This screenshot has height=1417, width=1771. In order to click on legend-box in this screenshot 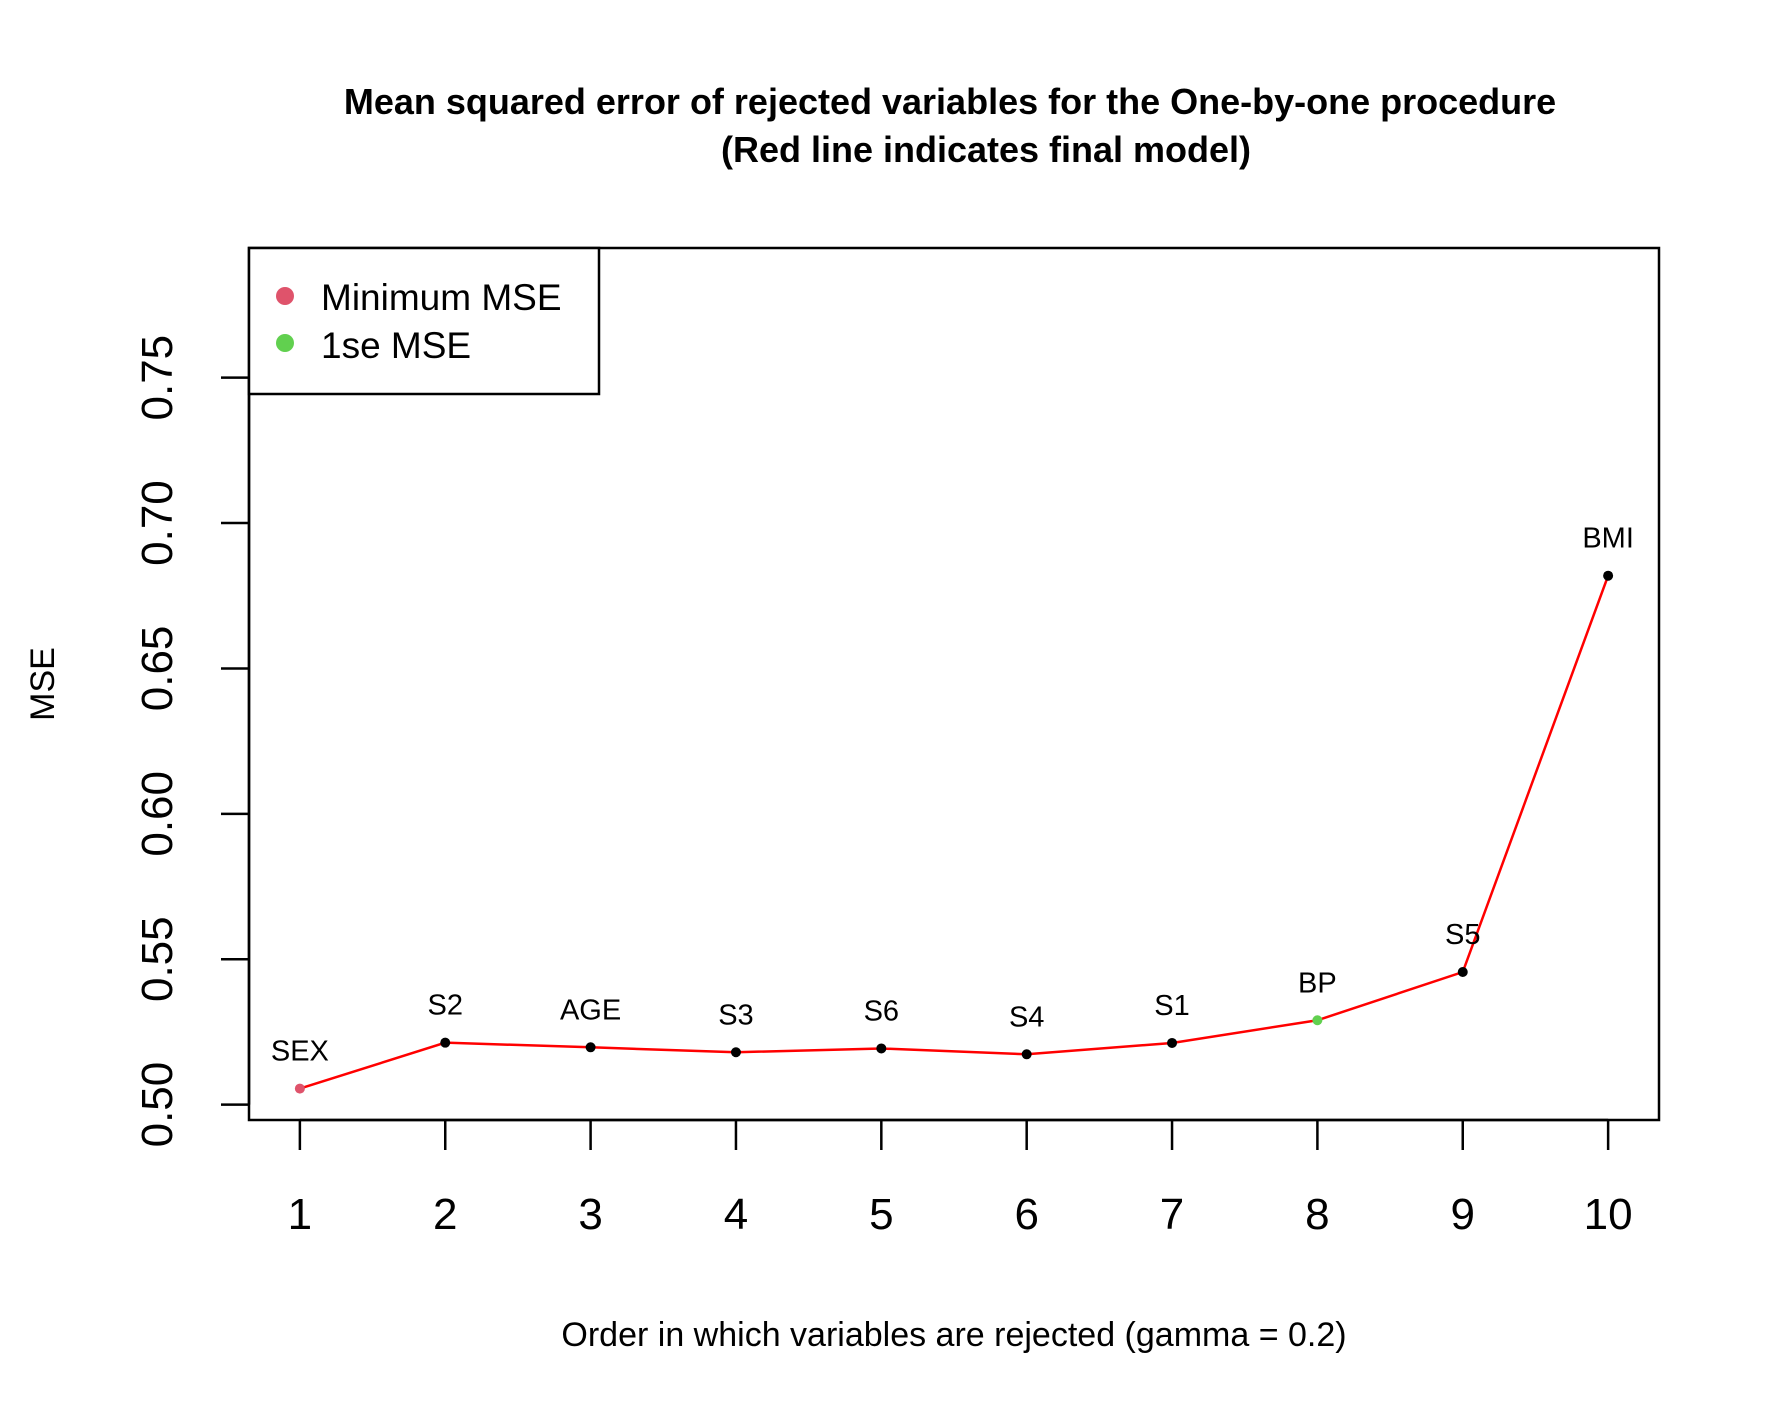, I will do `click(424, 321)`.